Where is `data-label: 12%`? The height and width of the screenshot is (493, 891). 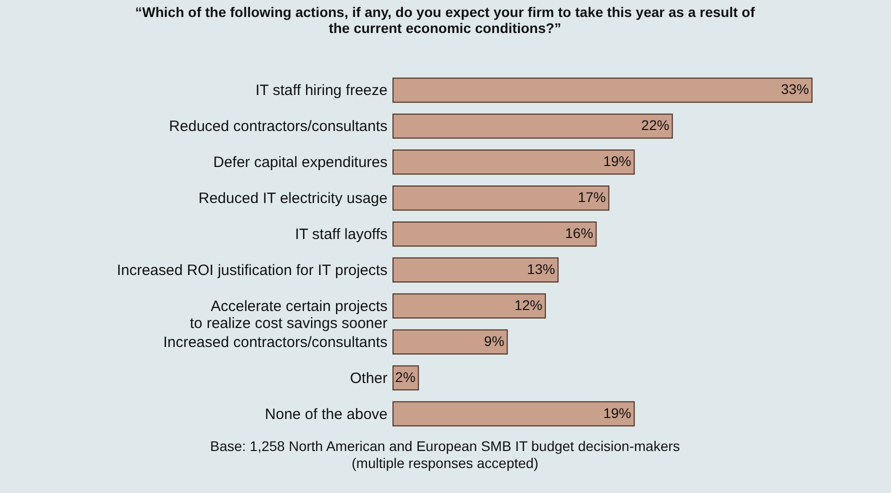 data-label: 12% is located at coordinates (528, 304).